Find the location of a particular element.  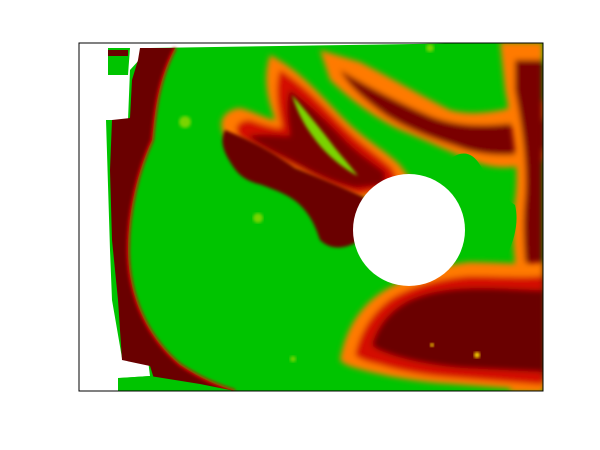

central-dark-body is located at coordinates (293, 189).